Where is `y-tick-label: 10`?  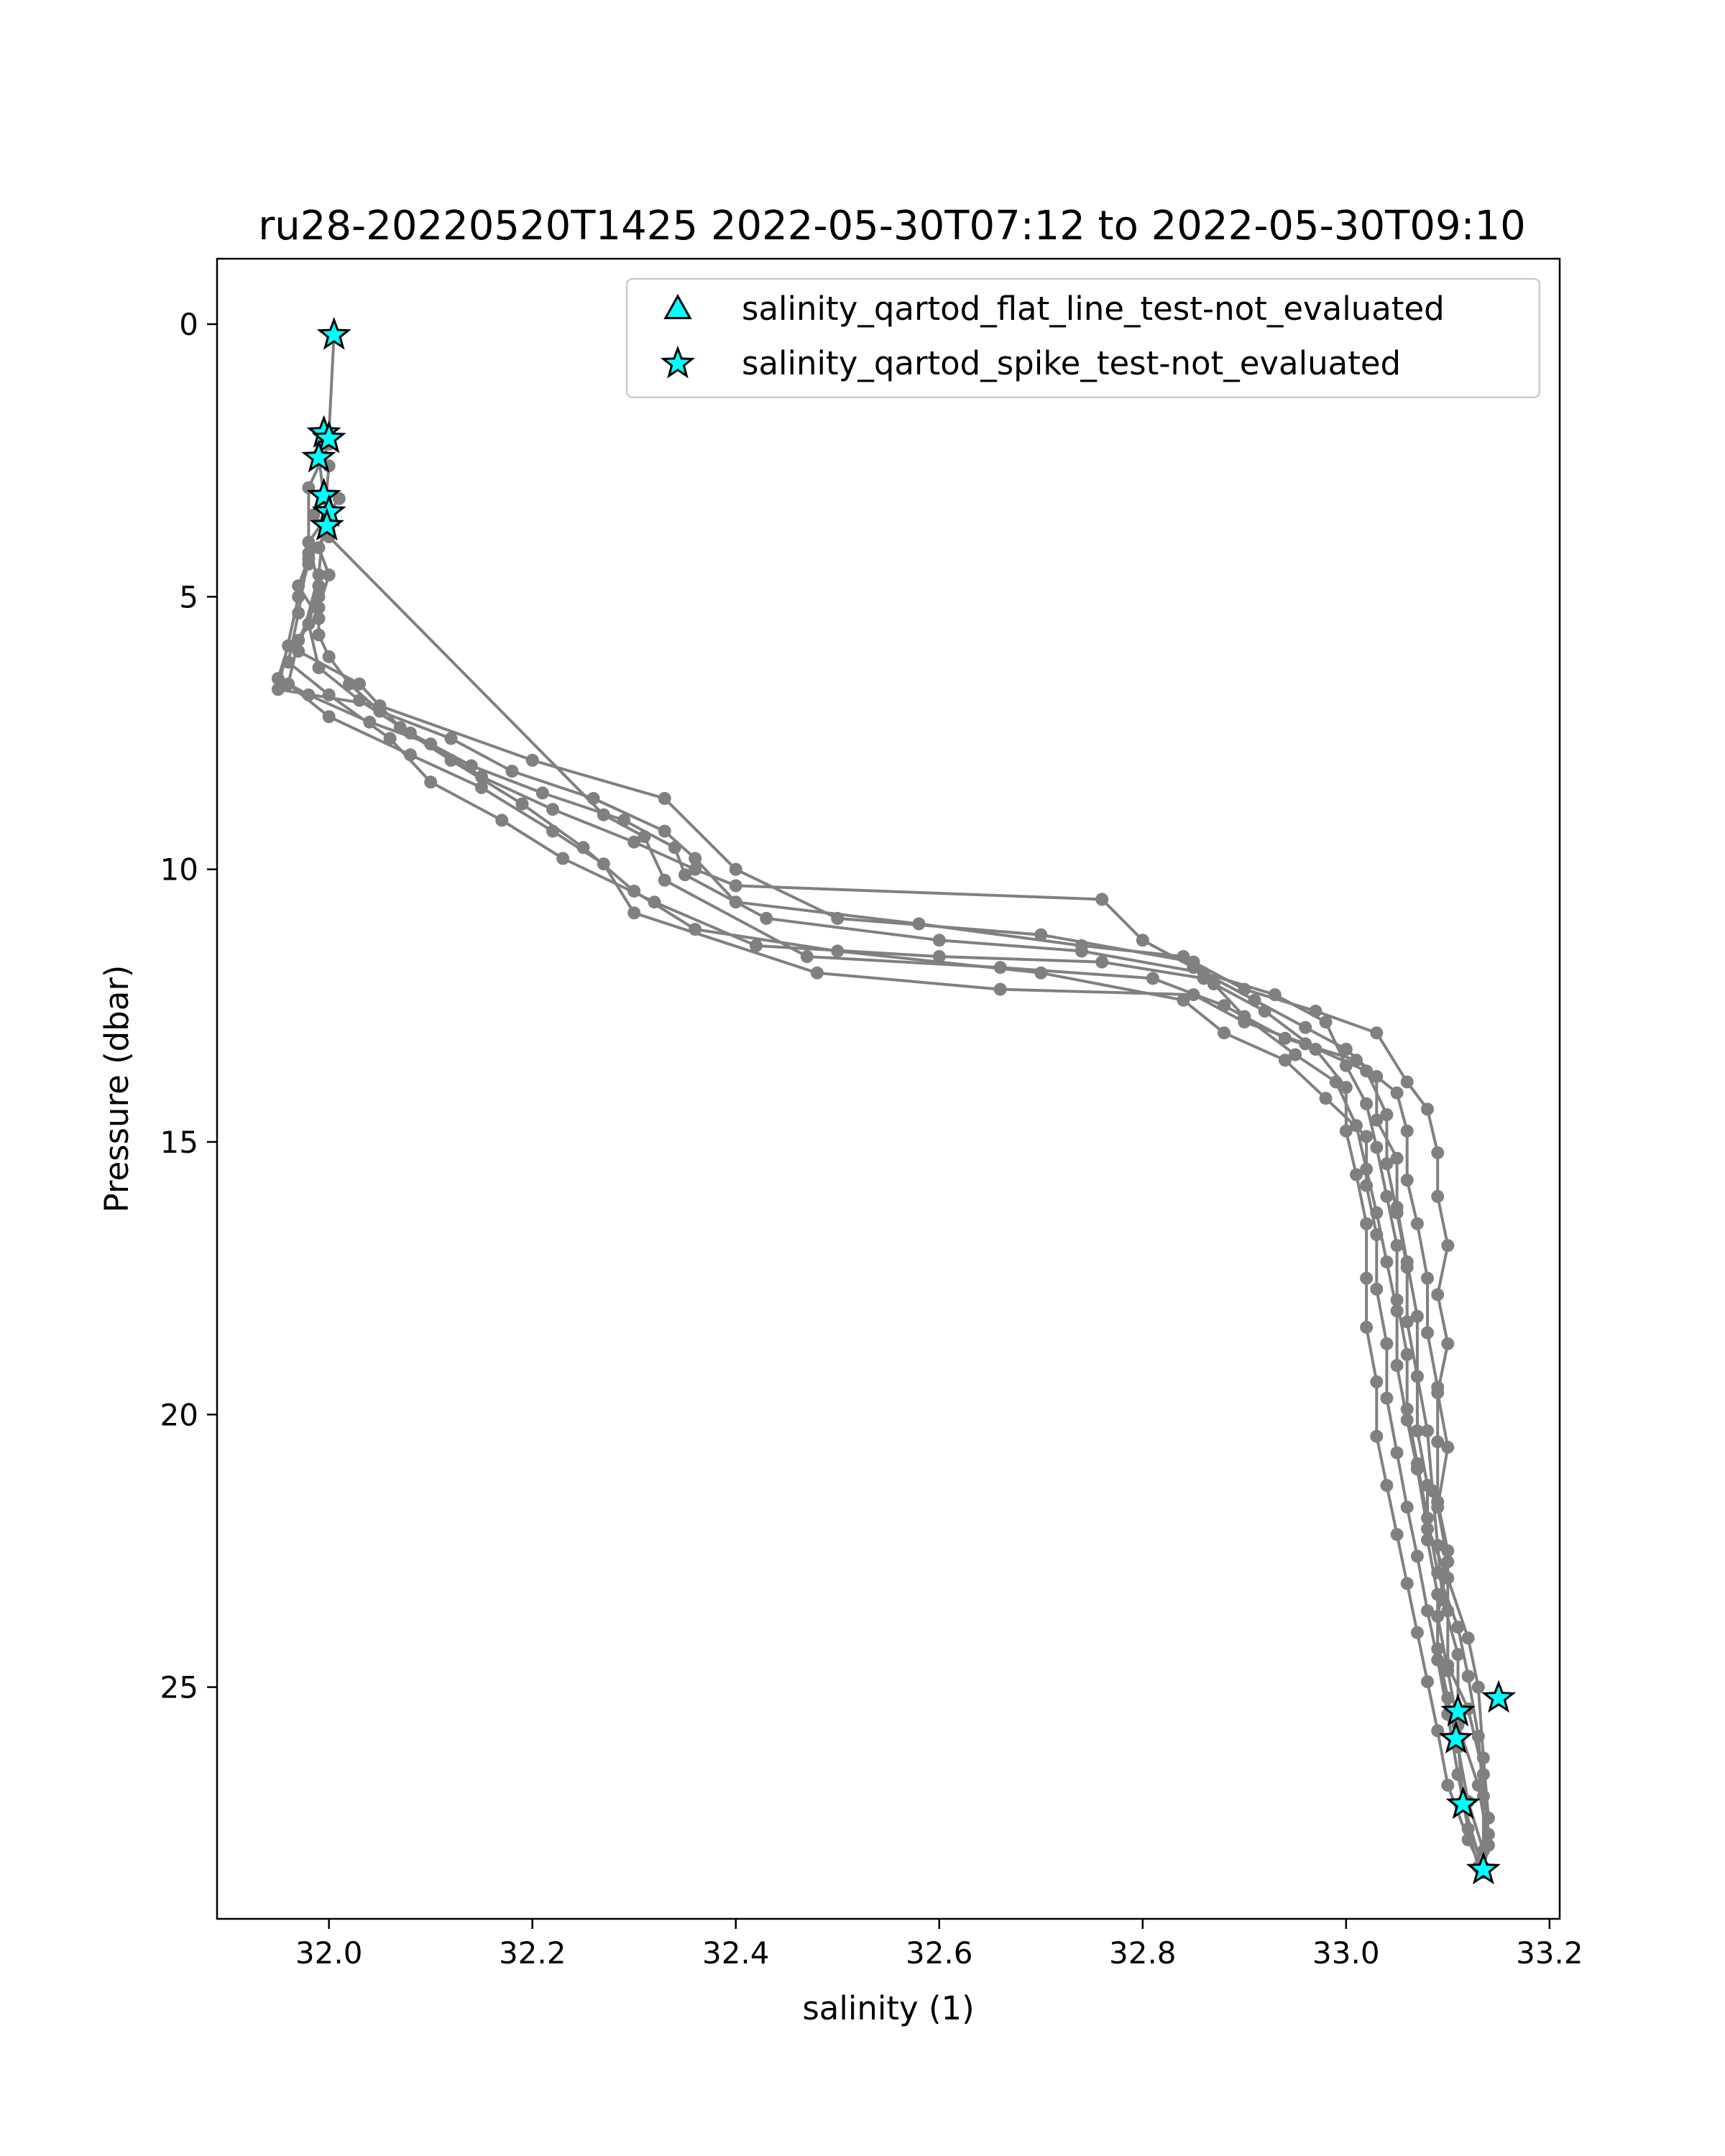
y-tick-label: 10 is located at coordinates (179, 870).